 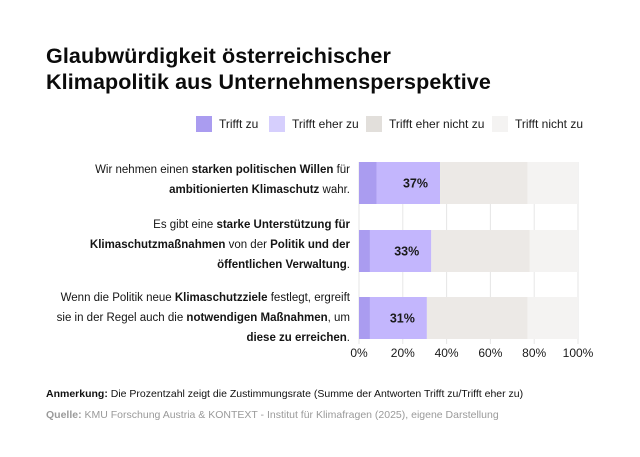 I want to click on x-tick-label-20: 20%, so click(x=403, y=353).